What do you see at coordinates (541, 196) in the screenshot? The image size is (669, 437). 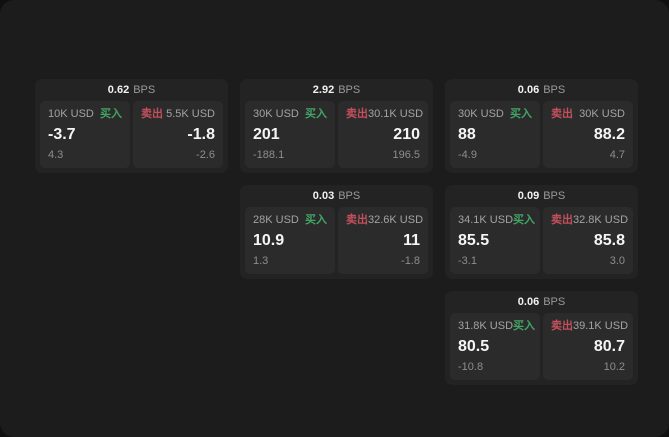 I see `card-header: 0.09 BPS` at bounding box center [541, 196].